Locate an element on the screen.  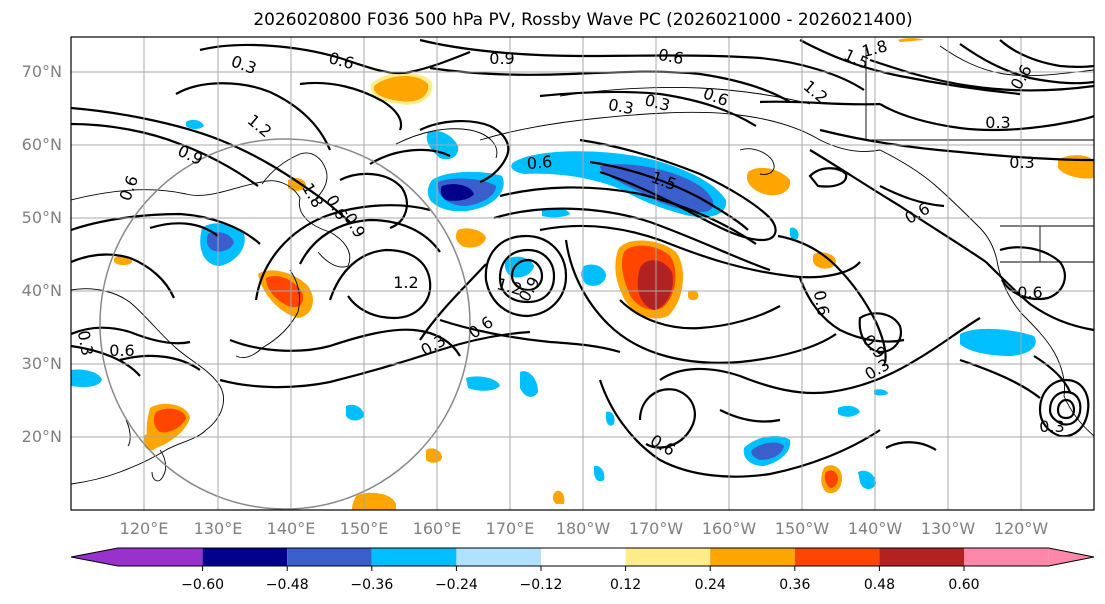
colorbar-tick-label: 0.60 is located at coordinates (963, 585).